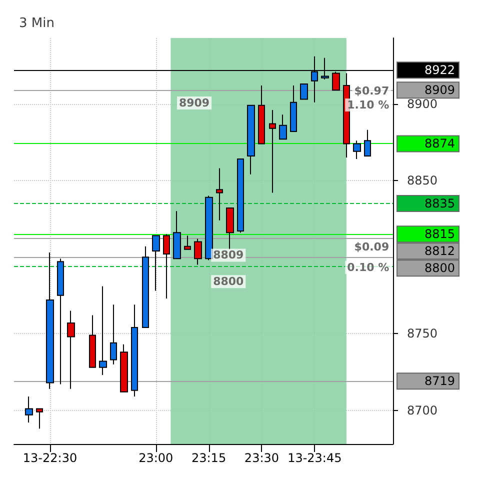 The image size is (479, 486). I want to click on x-tick-label: 13-23:45, so click(315, 458).